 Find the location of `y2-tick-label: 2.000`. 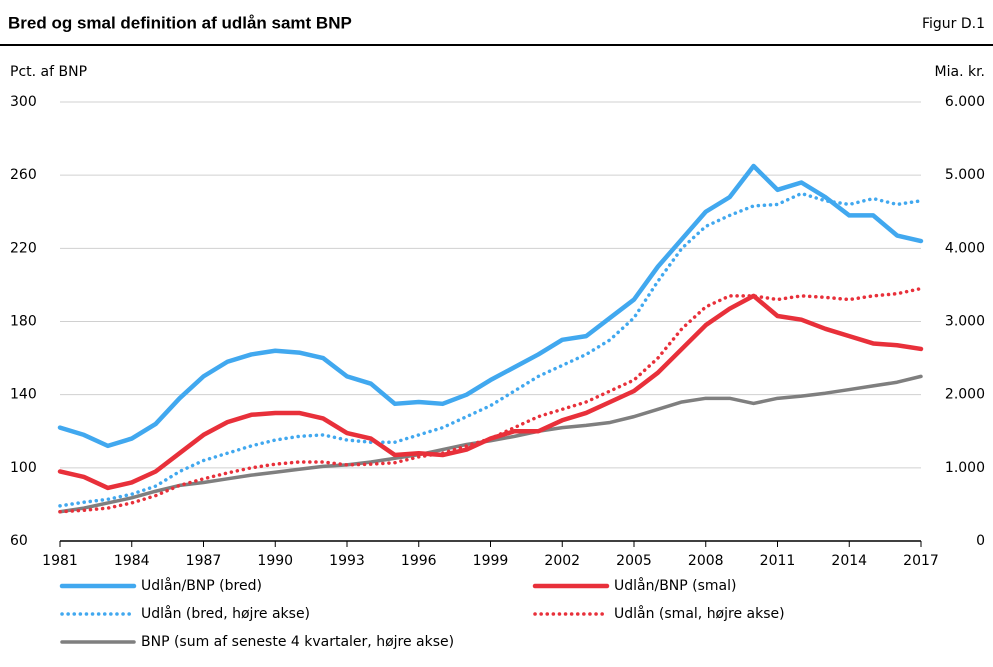

y2-tick-label: 2.000 is located at coordinates (965, 395).